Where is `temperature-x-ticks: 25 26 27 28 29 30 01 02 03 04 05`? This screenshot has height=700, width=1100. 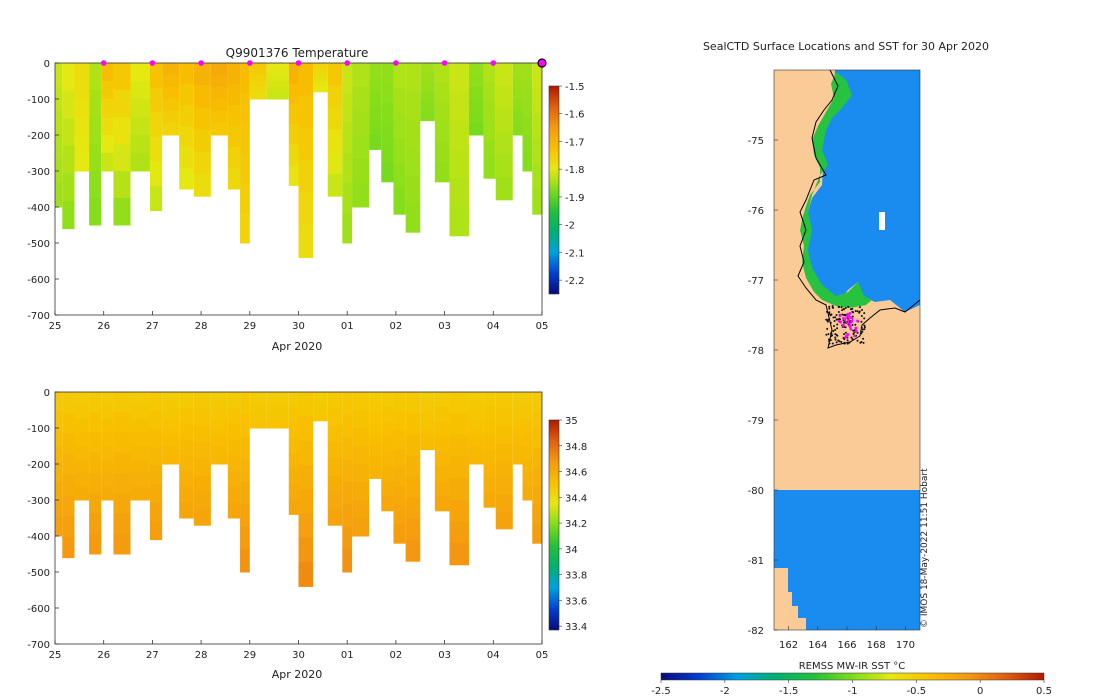 temperature-x-ticks: 25 26 27 28 29 30 01 02 03 04 05 is located at coordinates (298, 321).